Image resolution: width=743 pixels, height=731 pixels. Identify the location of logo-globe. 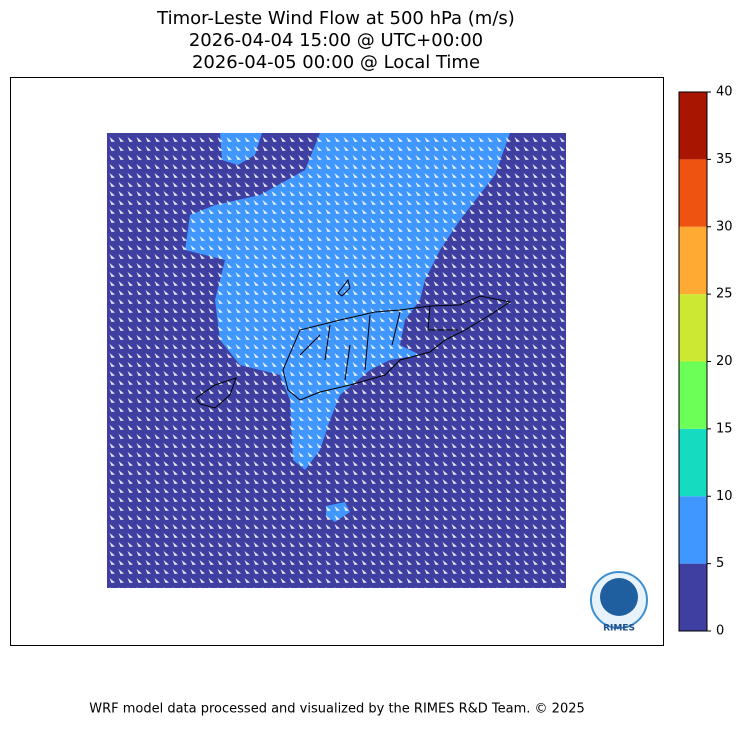
(619, 597).